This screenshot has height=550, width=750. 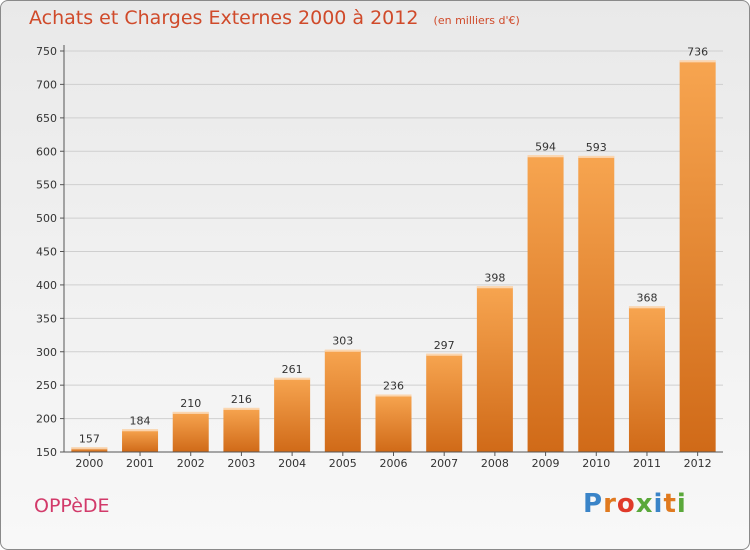 What do you see at coordinates (670, 504) in the screenshot?
I see `brand-letter: t` at bounding box center [670, 504].